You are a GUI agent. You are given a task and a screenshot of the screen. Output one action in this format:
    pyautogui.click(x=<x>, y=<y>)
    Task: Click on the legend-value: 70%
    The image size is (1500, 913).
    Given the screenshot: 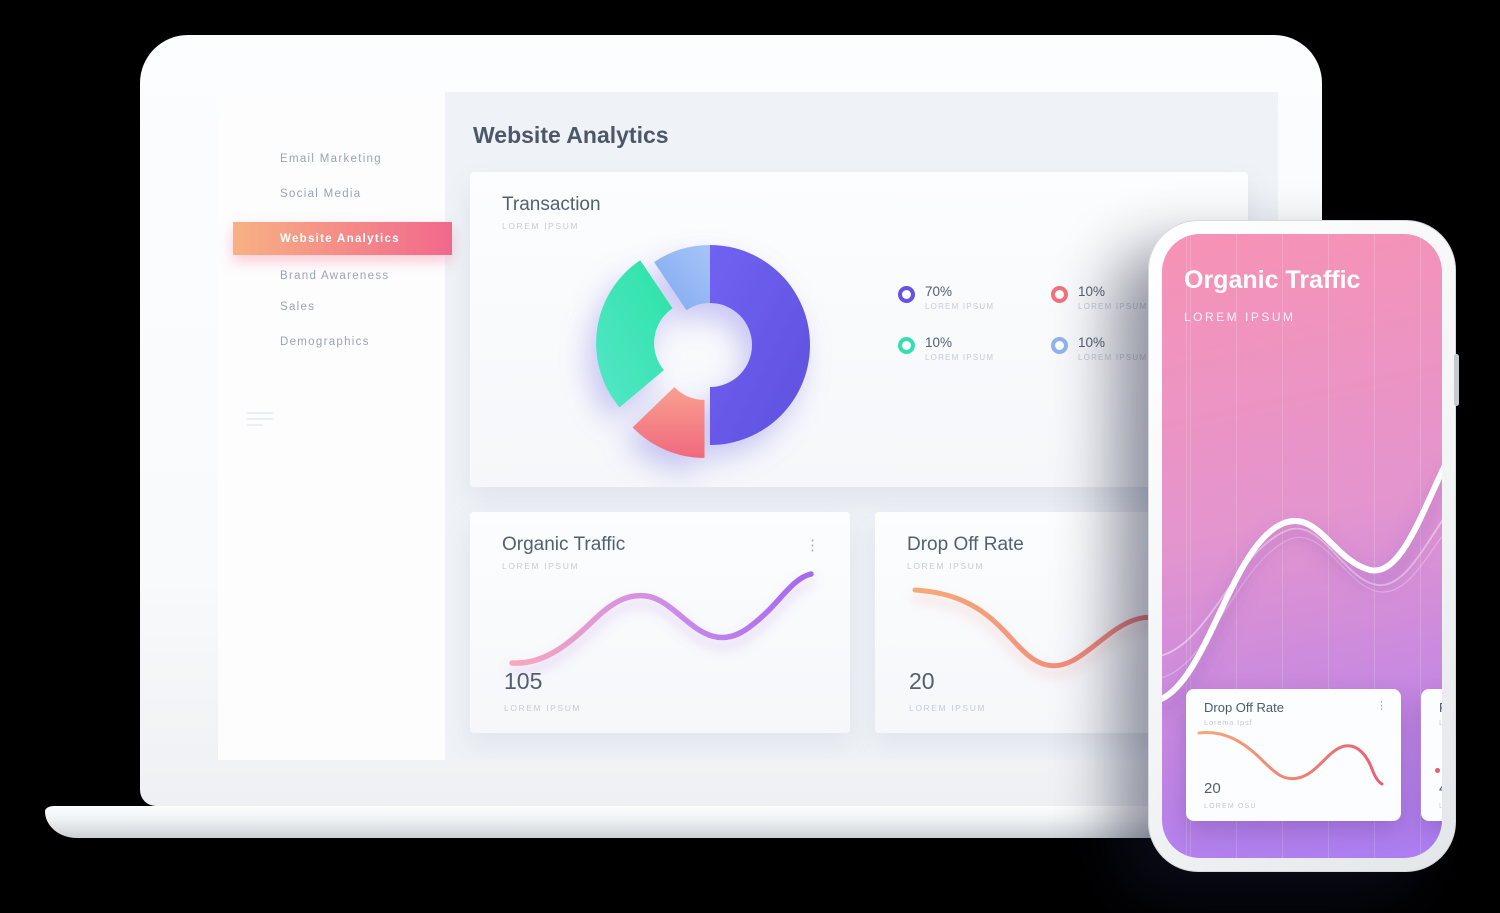 What is the action you would take?
    pyautogui.click(x=939, y=291)
    